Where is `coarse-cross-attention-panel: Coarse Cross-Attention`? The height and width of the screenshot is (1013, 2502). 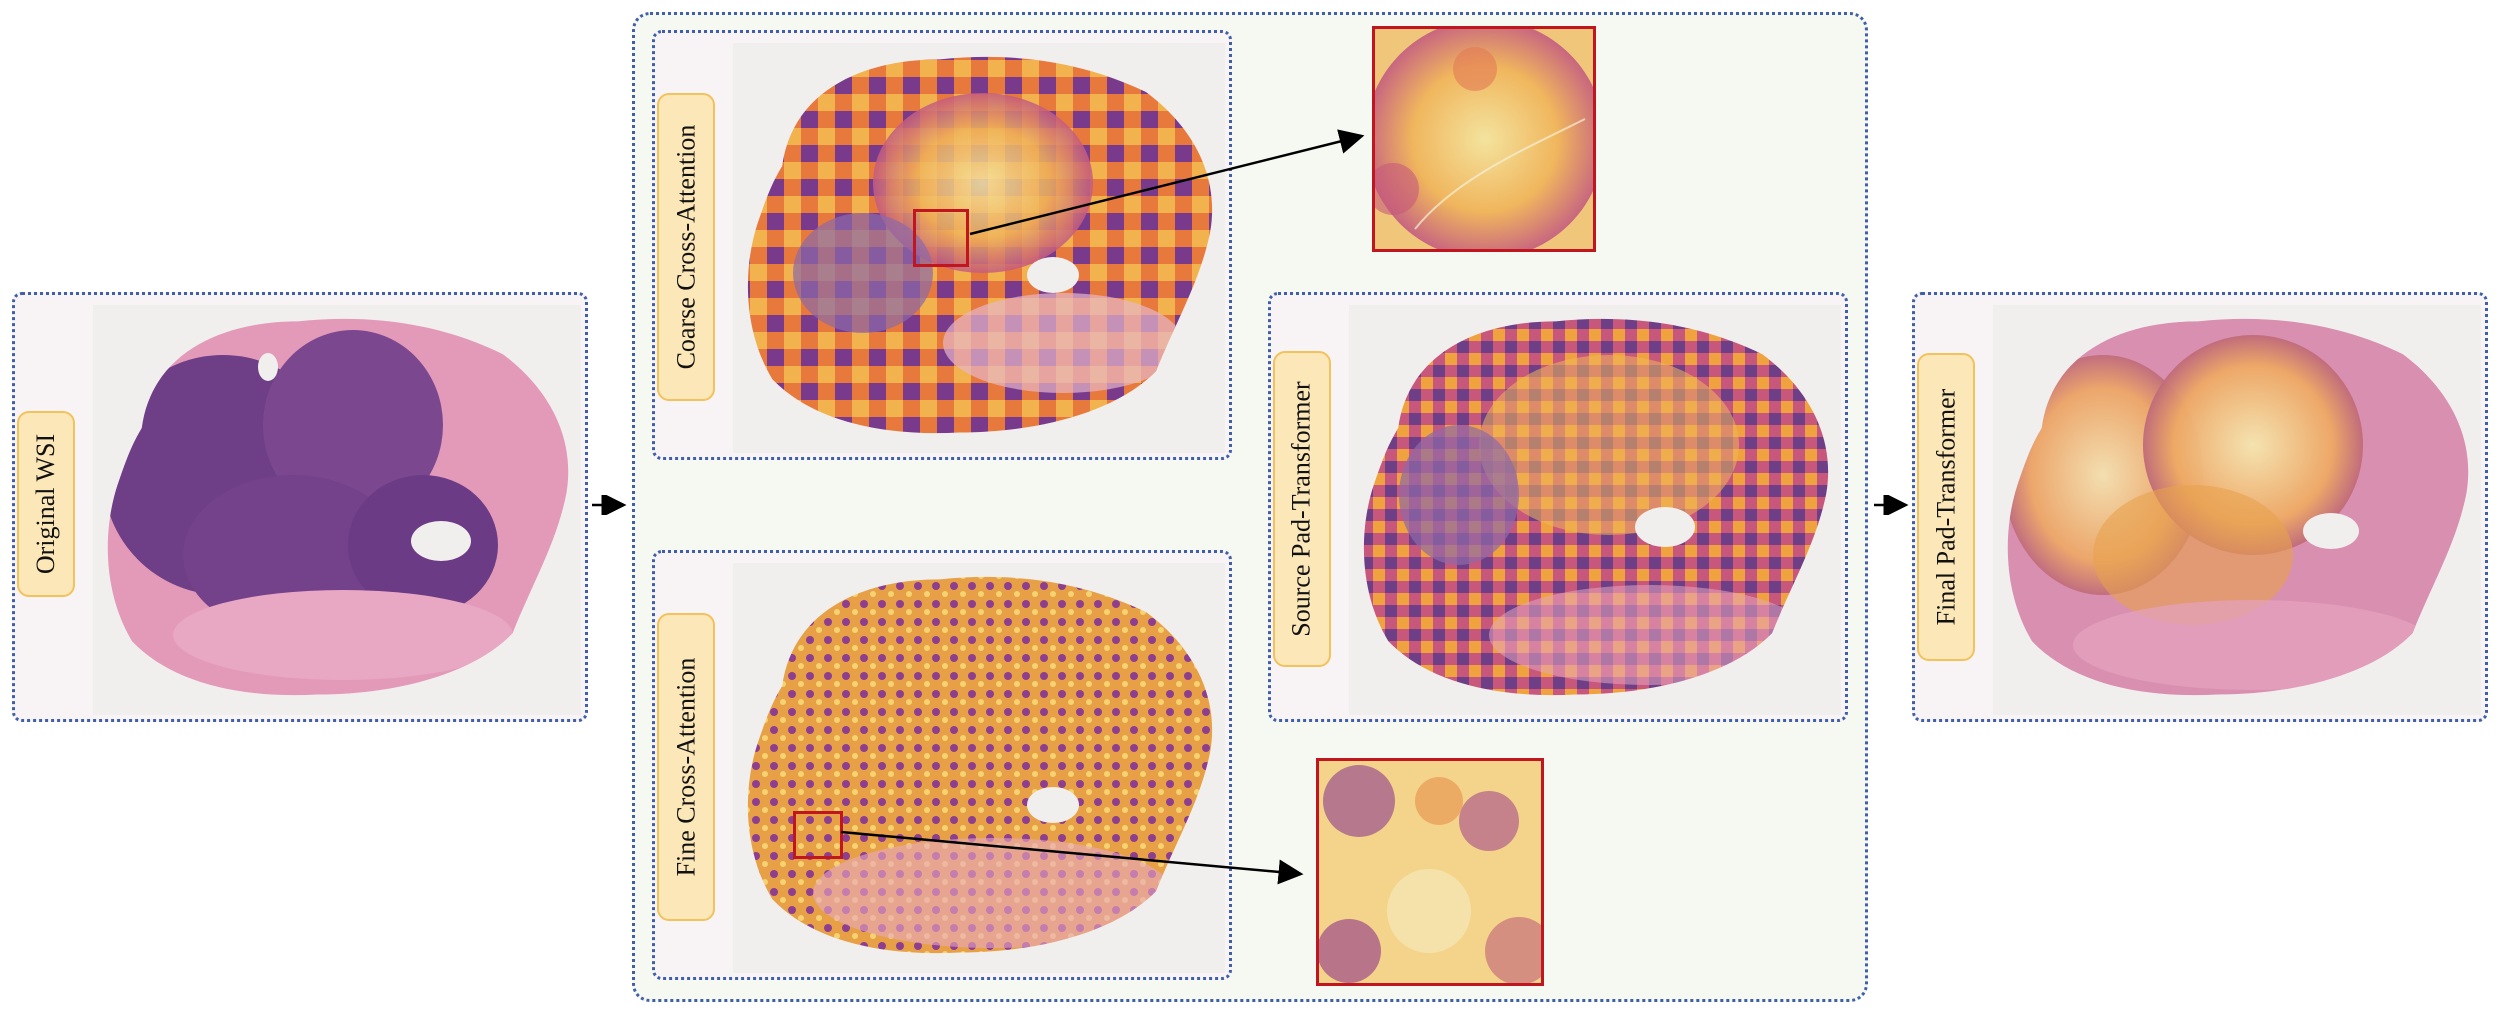 coarse-cross-attention-panel: Coarse Cross-Attention is located at coordinates (942, 245).